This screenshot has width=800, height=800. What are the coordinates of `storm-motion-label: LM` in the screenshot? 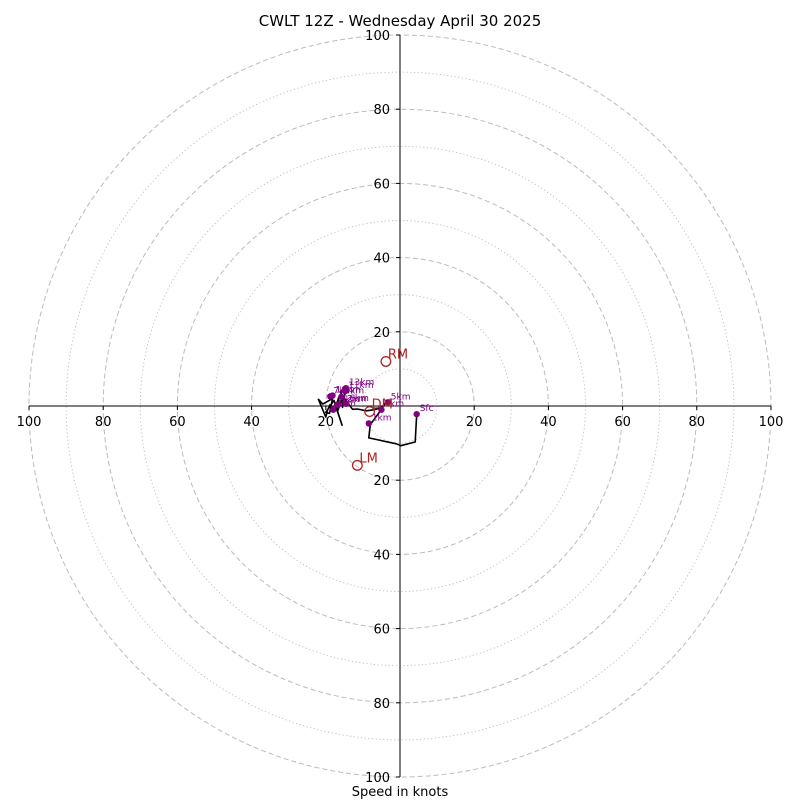 It's located at (368, 458).